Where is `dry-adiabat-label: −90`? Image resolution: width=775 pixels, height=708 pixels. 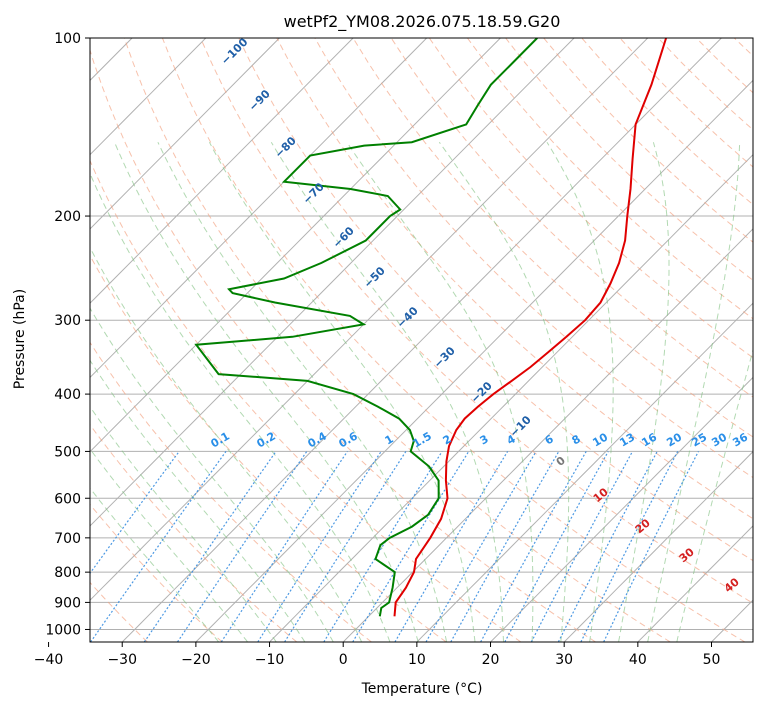
dry-adiabat-label: −90 is located at coordinates (259, 100).